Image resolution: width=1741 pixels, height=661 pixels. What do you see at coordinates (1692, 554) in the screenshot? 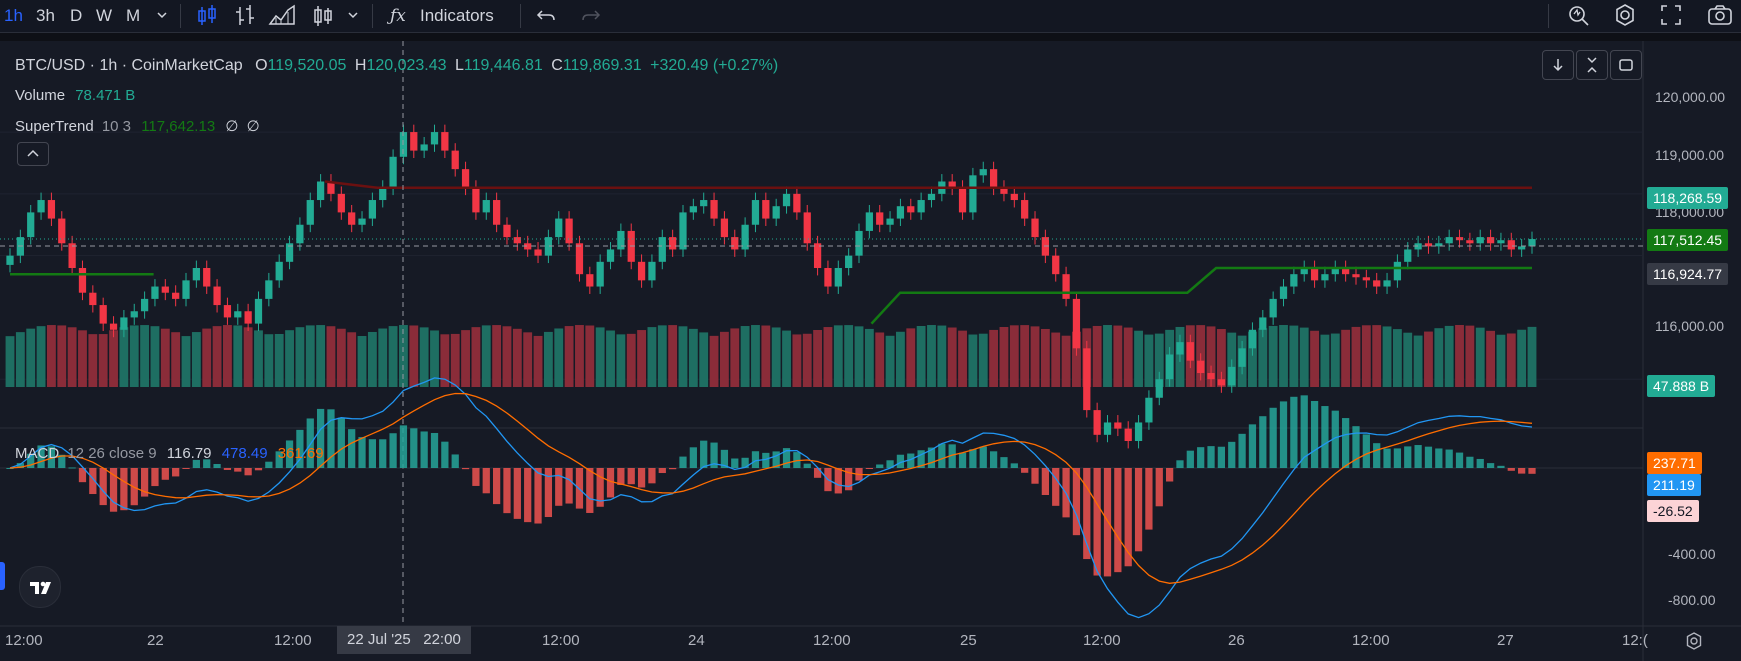
I see `macd-axis-label: -400.00` at bounding box center [1692, 554].